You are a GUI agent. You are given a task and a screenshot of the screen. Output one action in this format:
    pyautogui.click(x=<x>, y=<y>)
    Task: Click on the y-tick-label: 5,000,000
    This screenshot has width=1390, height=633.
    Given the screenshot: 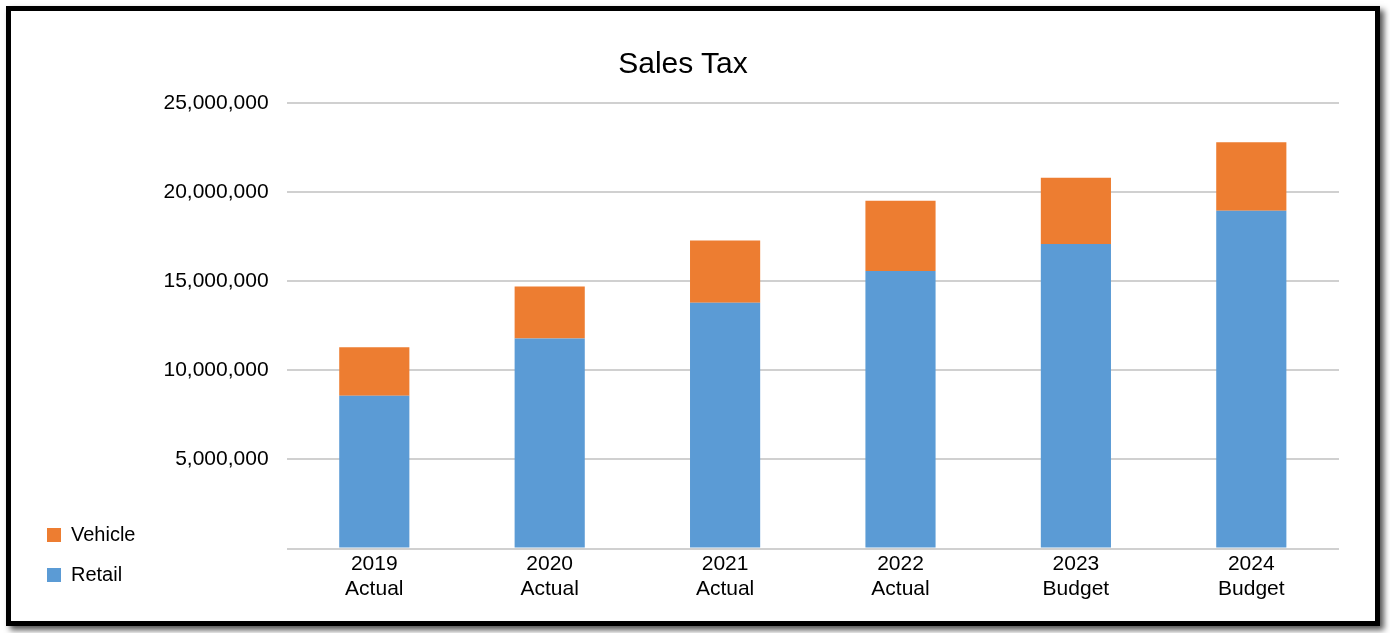 What is the action you would take?
    pyautogui.click(x=222, y=458)
    